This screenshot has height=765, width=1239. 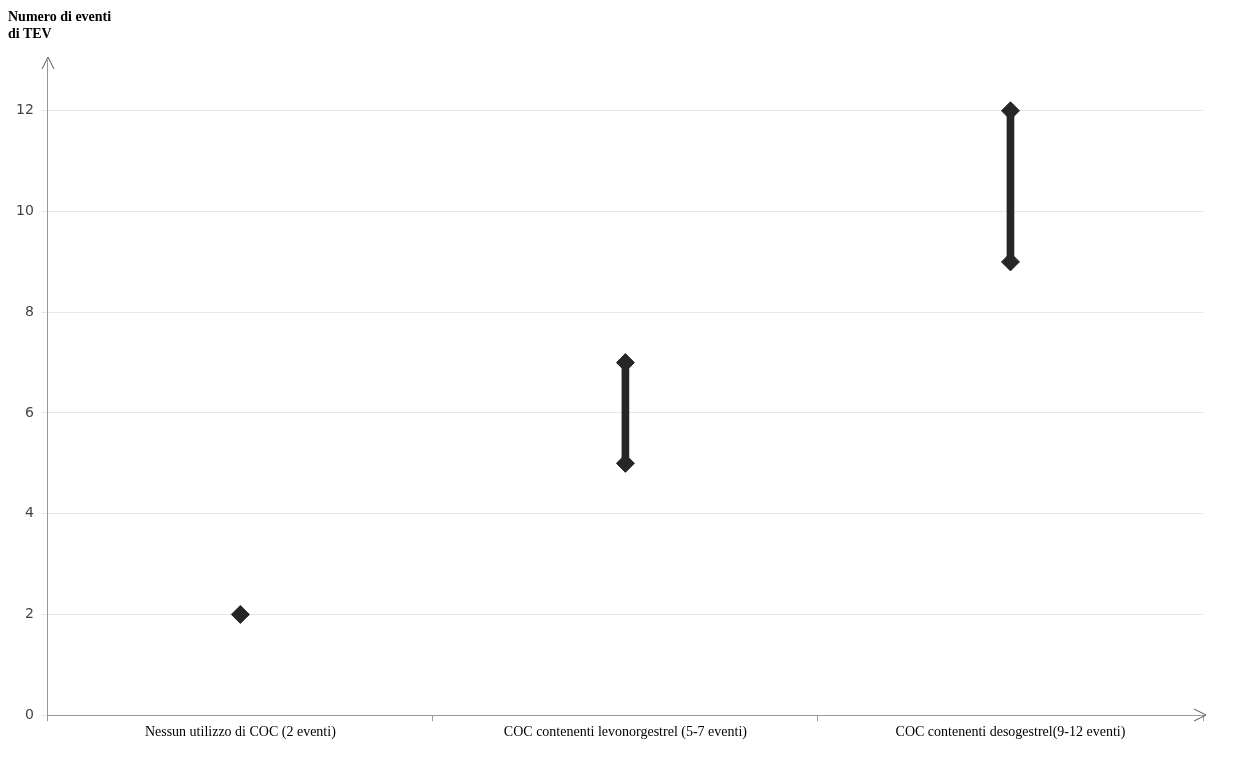 I want to click on x-tick-label: Nessun utilizzo di COC (2 eventi), so click(x=240, y=732).